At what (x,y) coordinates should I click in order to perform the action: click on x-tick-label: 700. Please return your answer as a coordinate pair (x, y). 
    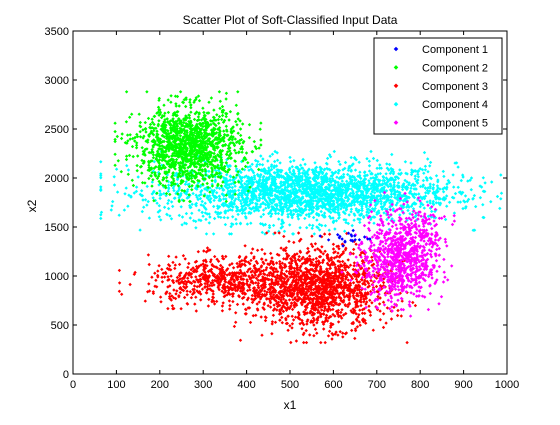
    Looking at the image, I should click on (377, 385).